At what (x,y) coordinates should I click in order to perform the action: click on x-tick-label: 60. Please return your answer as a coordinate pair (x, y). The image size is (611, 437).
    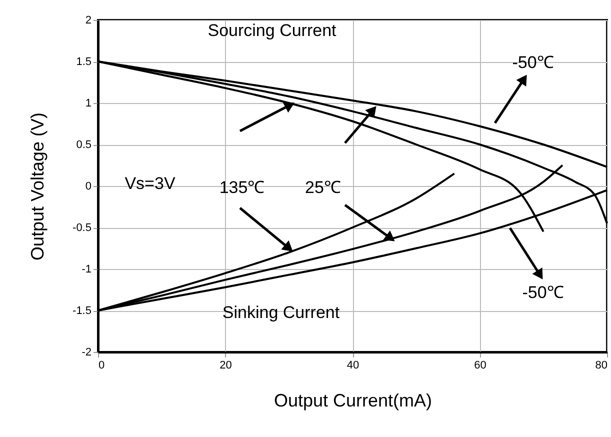
    Looking at the image, I should click on (480, 366).